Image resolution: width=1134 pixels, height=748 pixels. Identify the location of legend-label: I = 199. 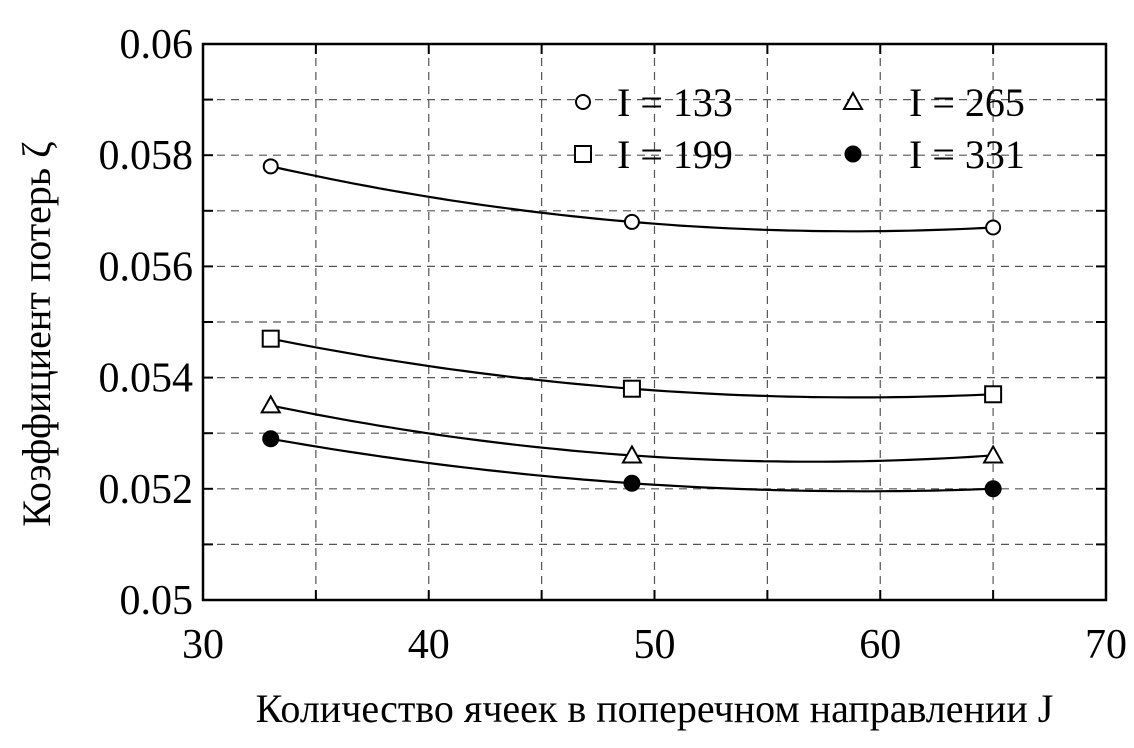
(675, 154).